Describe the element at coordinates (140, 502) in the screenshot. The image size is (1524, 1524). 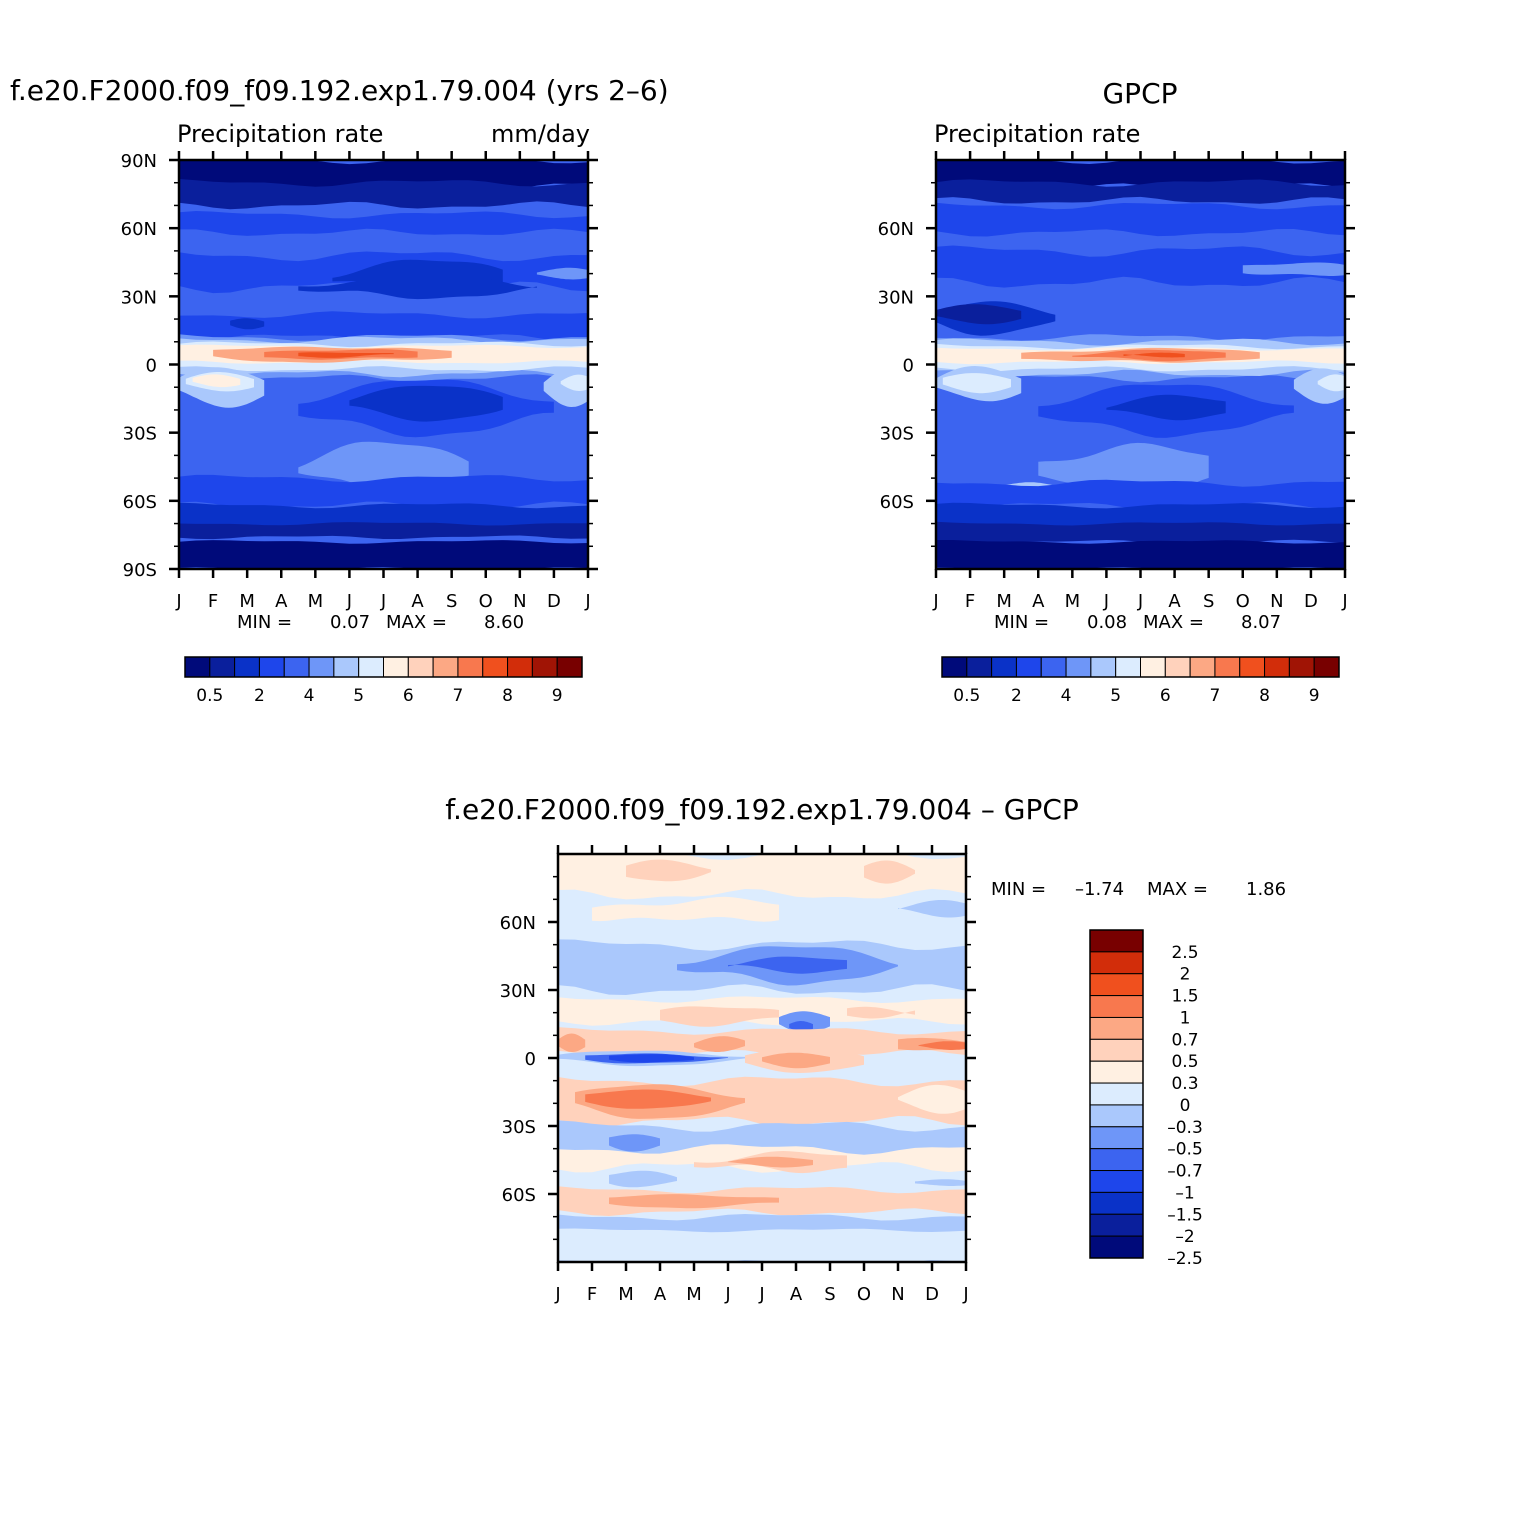
I see `y-tick-label: 60S` at that location.